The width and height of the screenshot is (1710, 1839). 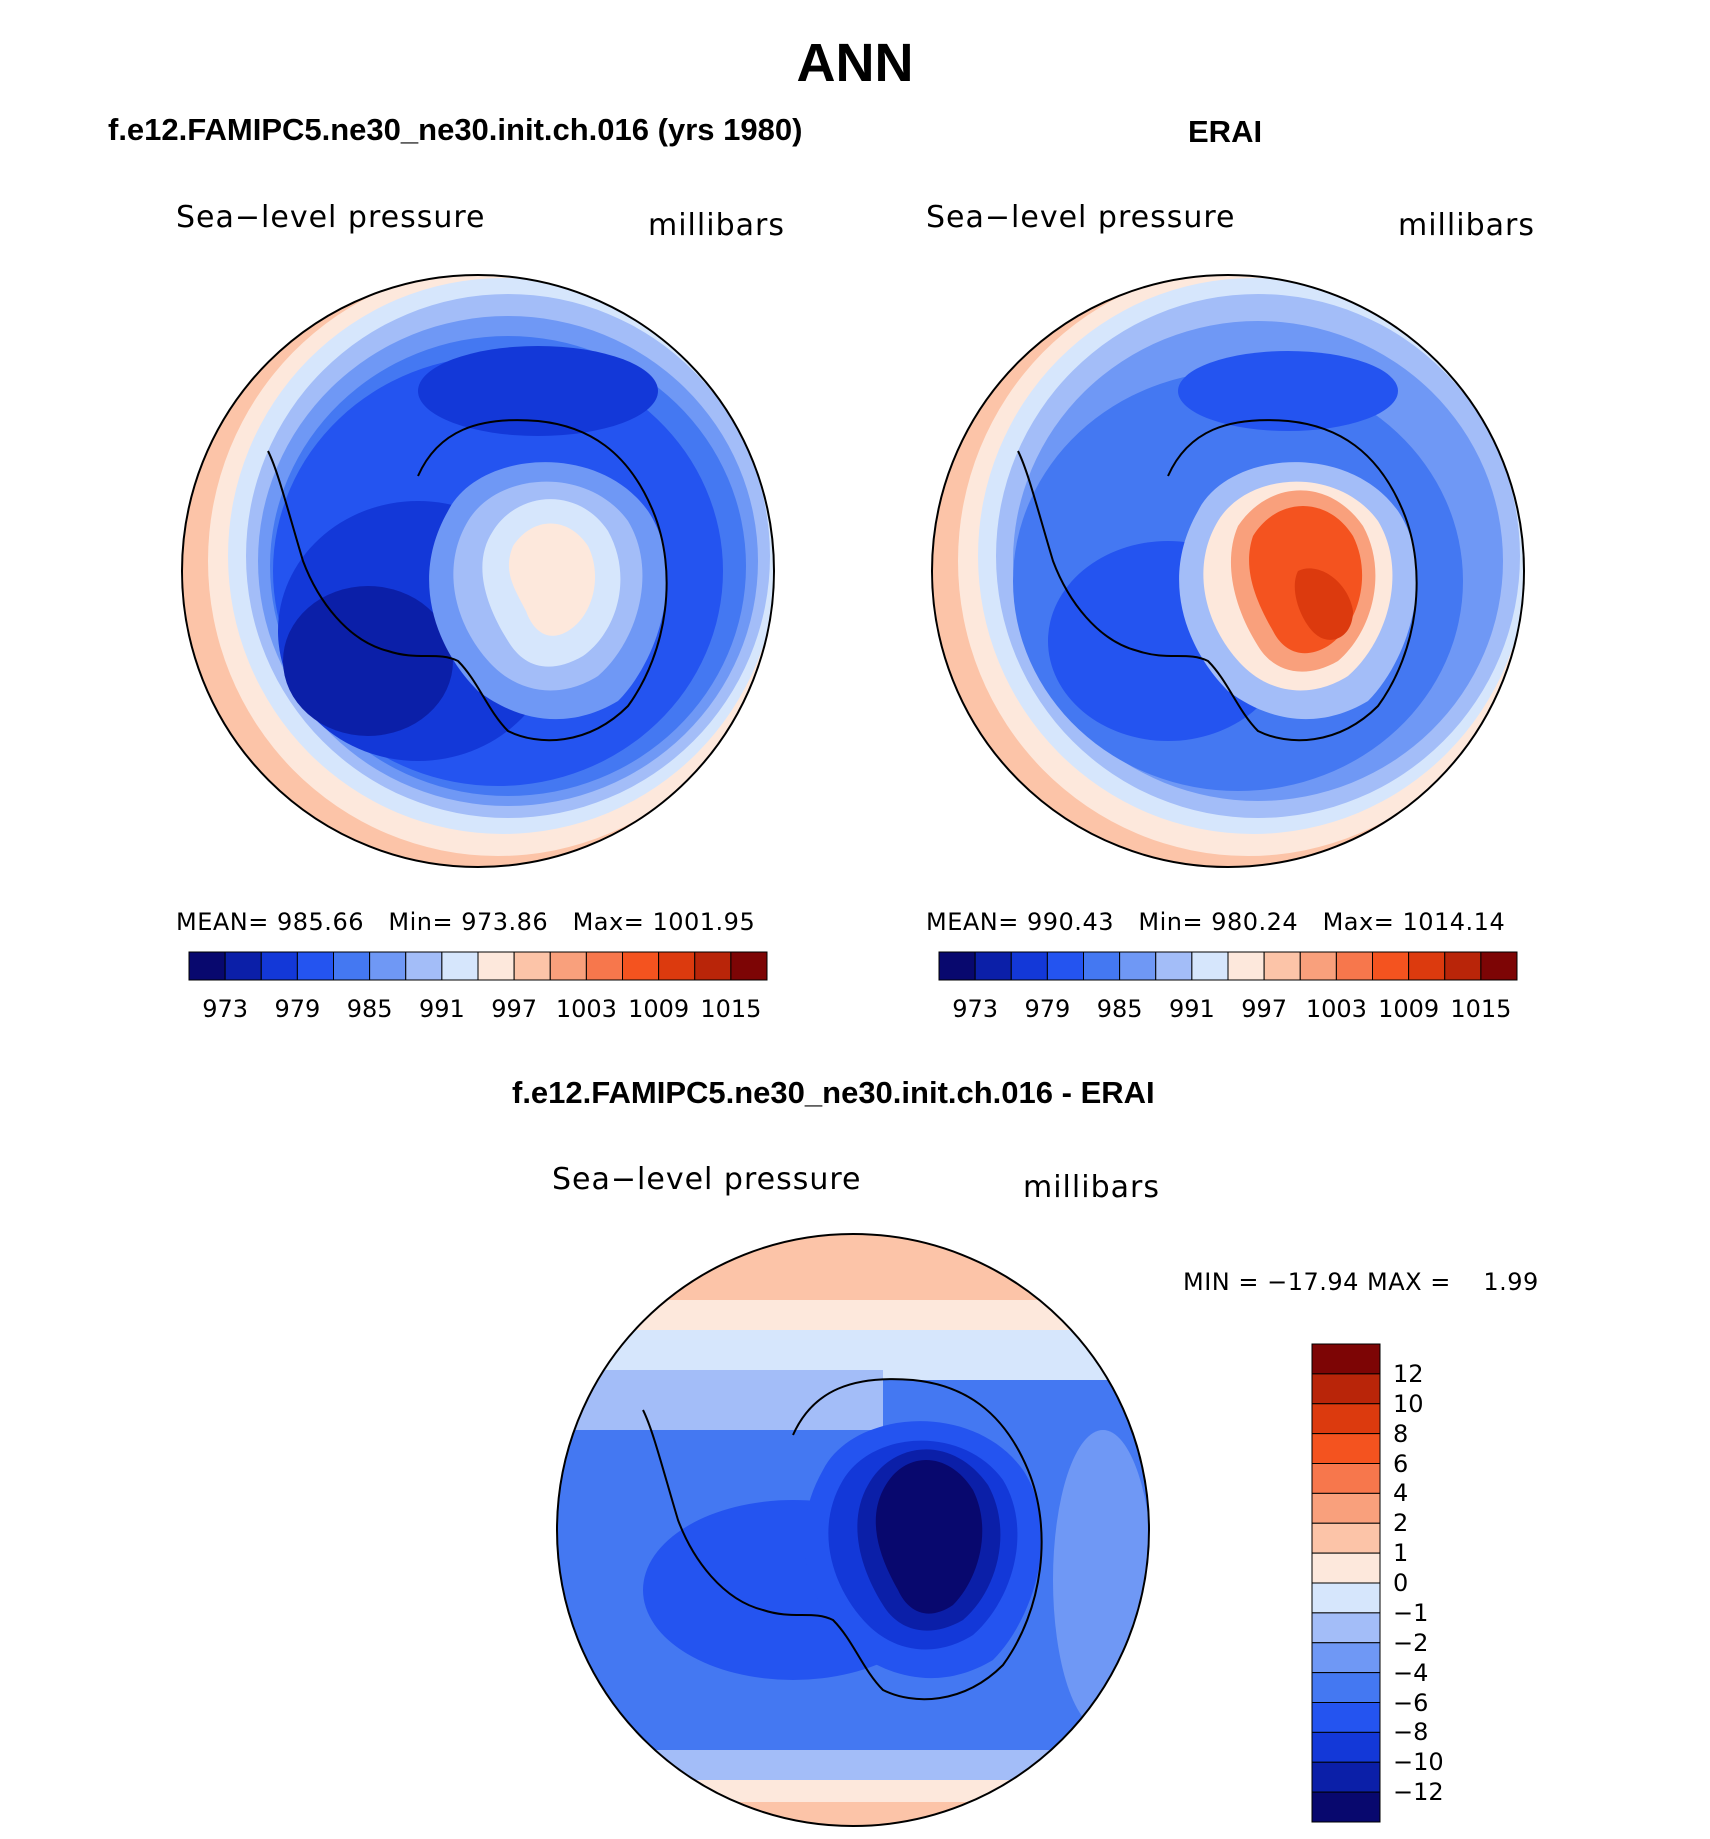 I want to click on colorbar-tick-label: −4, so click(x=1411, y=1672).